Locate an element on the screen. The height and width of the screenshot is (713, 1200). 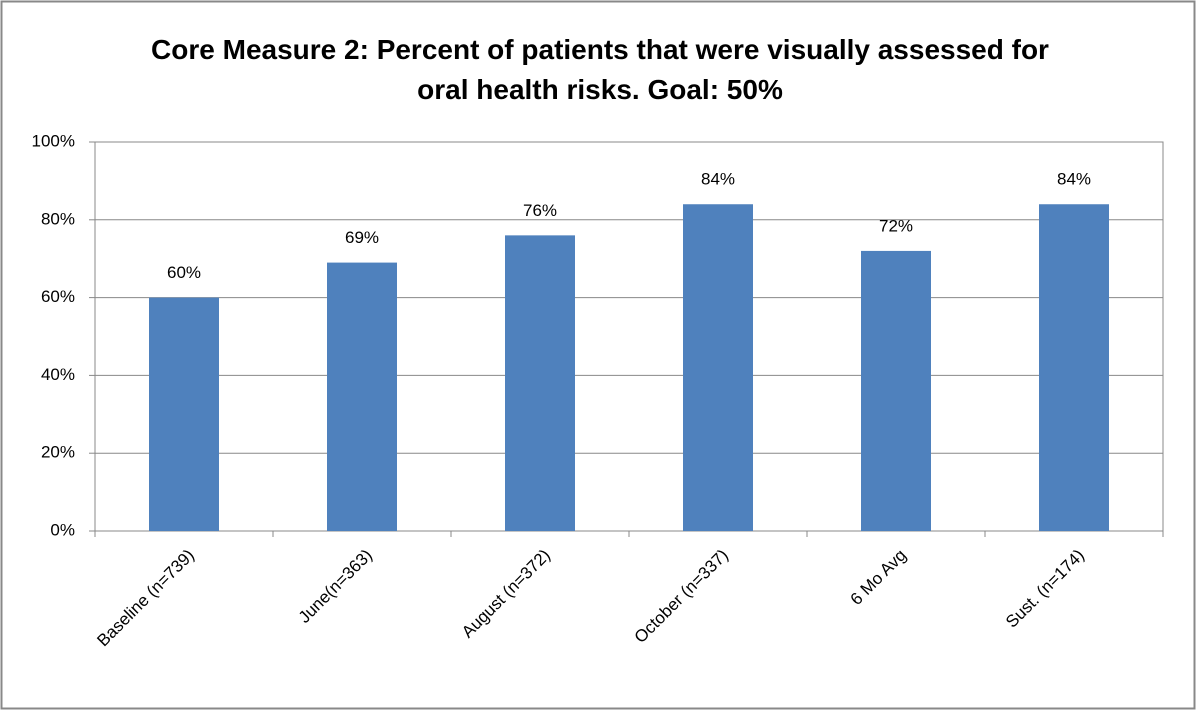
x-tick-label: August (n=372) is located at coordinates (506, 594).